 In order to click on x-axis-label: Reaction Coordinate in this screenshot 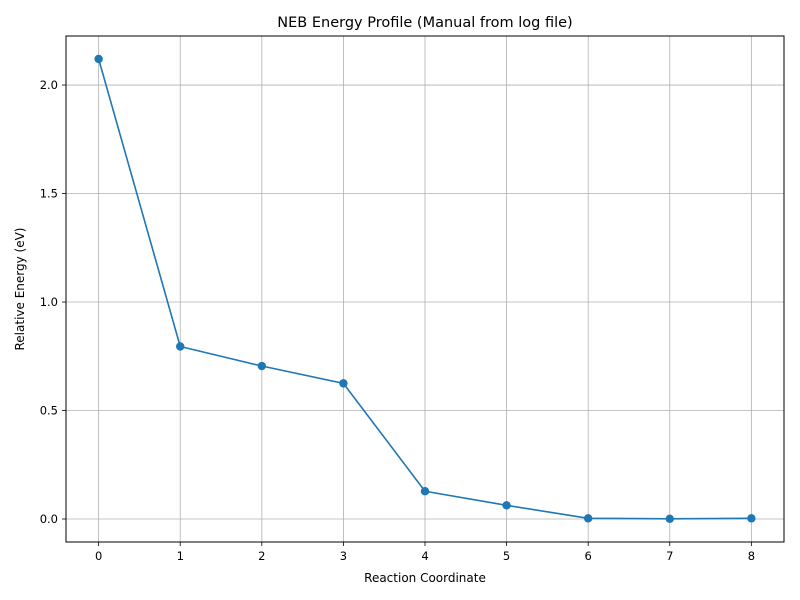, I will do `click(425, 578)`.